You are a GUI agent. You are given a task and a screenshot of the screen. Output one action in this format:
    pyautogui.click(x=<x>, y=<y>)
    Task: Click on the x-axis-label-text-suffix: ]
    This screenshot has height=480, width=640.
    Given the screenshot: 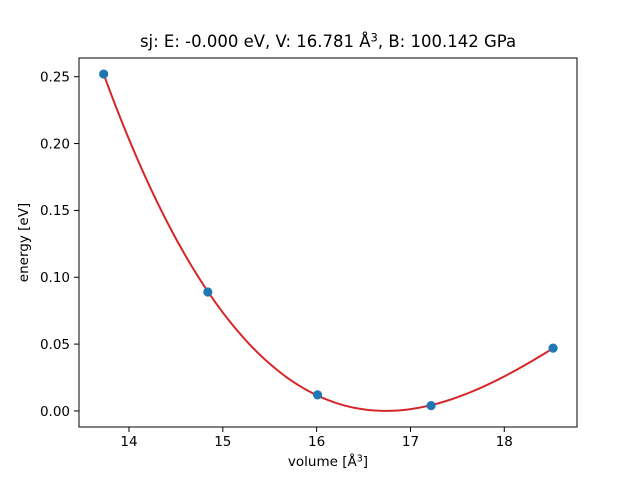 What is the action you would take?
    pyautogui.click(x=365, y=462)
    